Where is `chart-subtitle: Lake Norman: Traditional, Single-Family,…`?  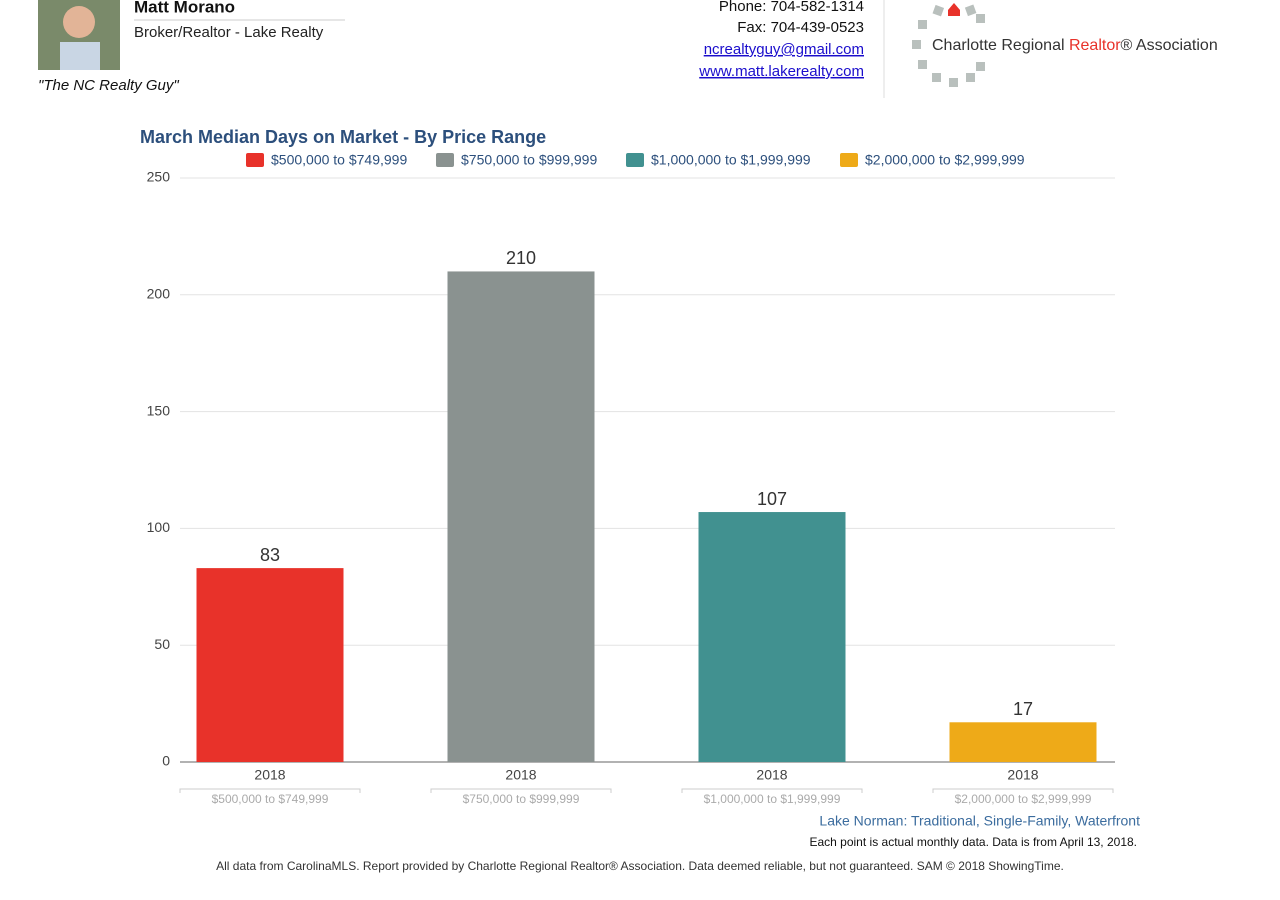 chart-subtitle: Lake Norman: Traditional, Single-Family,… is located at coordinates (979, 821).